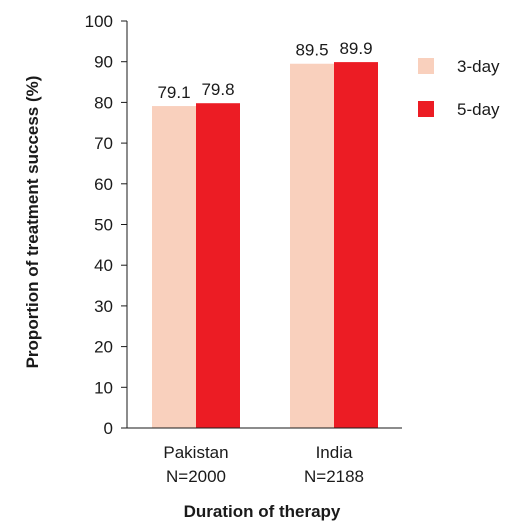 Image resolution: width=512 pixels, height=527 pixels. What do you see at coordinates (355, 48) in the screenshot?
I see `data-label: 89.9` at bounding box center [355, 48].